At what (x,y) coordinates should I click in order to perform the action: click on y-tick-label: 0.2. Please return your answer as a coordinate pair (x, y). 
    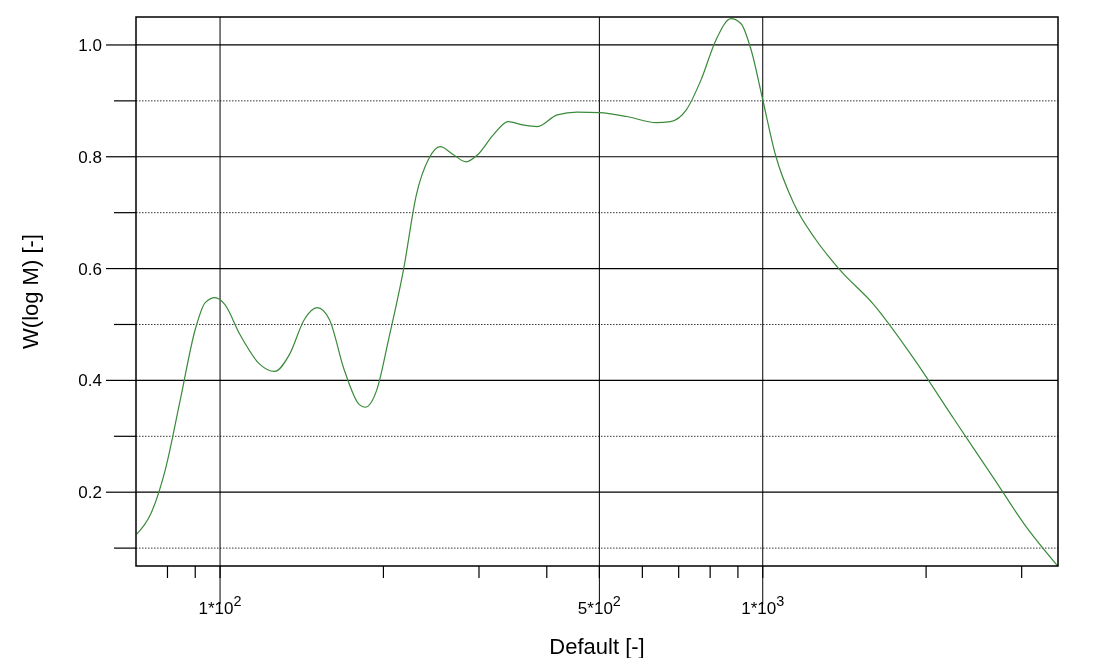
    Looking at the image, I should click on (90, 493).